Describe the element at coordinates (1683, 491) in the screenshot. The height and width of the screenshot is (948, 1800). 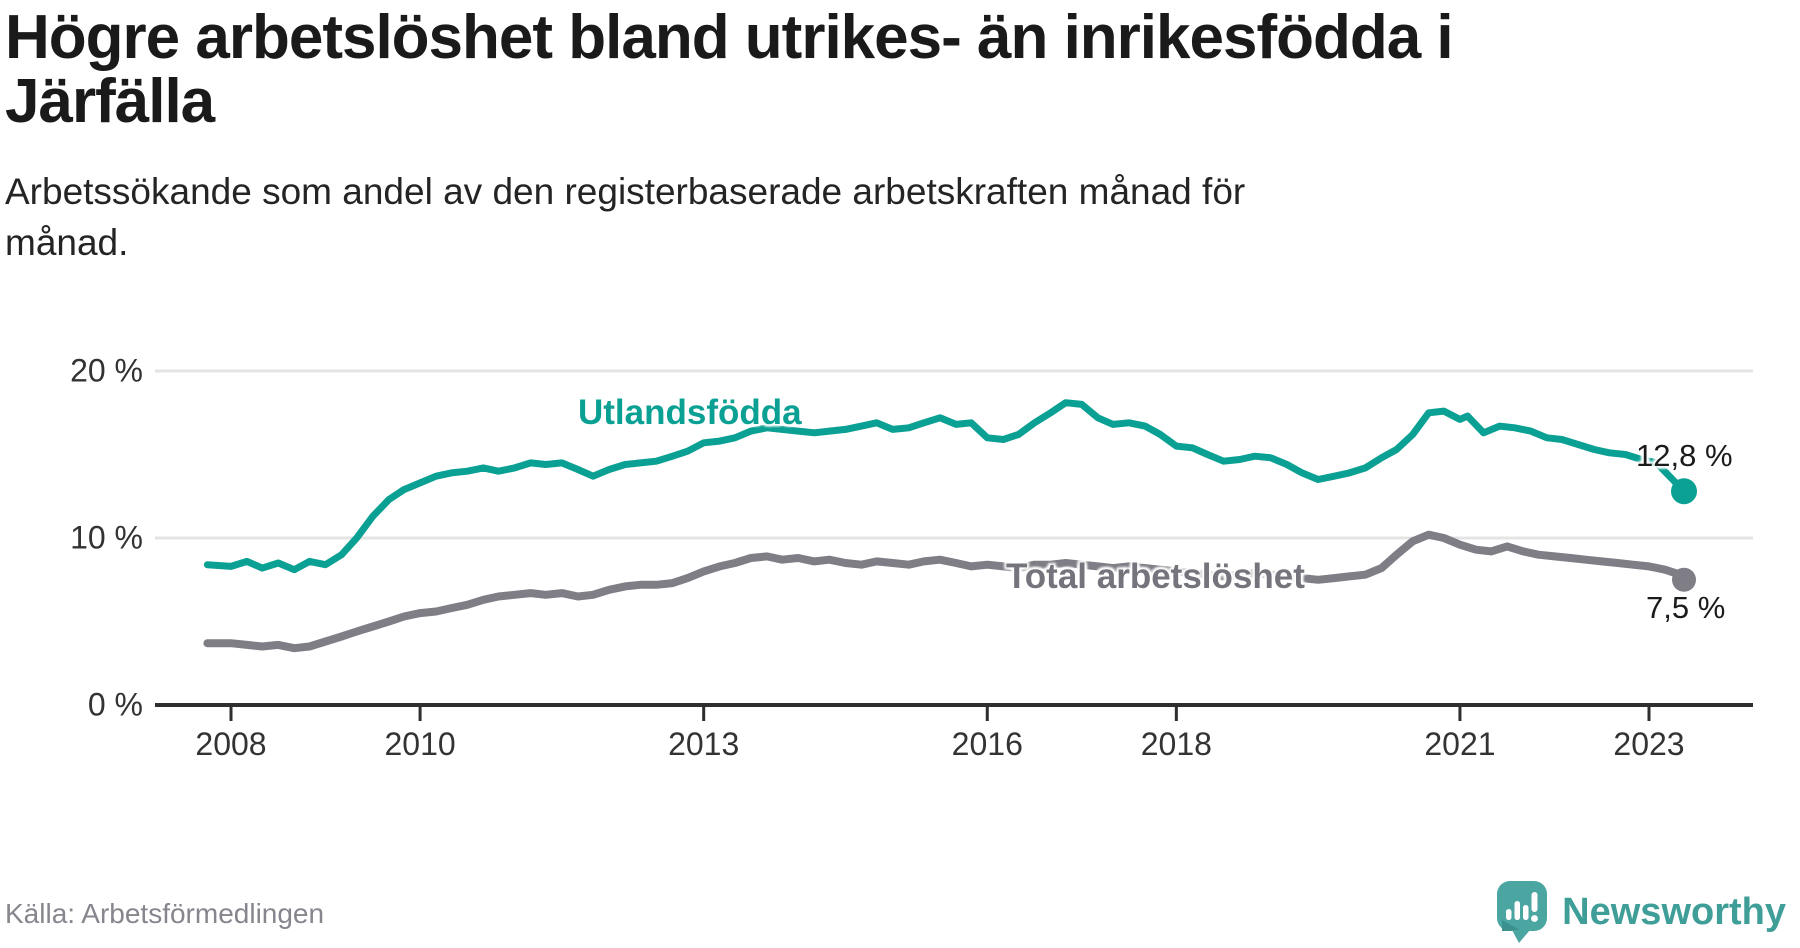
I see `series-end-dot-utlandsfodda` at that location.